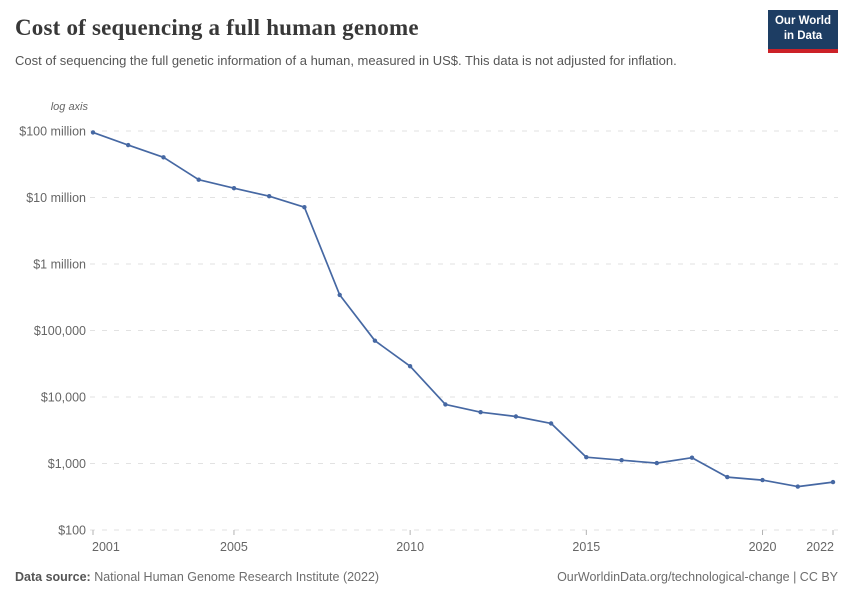 Image resolution: width=850 pixels, height=600 pixels. What do you see at coordinates (234, 547) in the screenshot?
I see `x-axis-label: 2005` at bounding box center [234, 547].